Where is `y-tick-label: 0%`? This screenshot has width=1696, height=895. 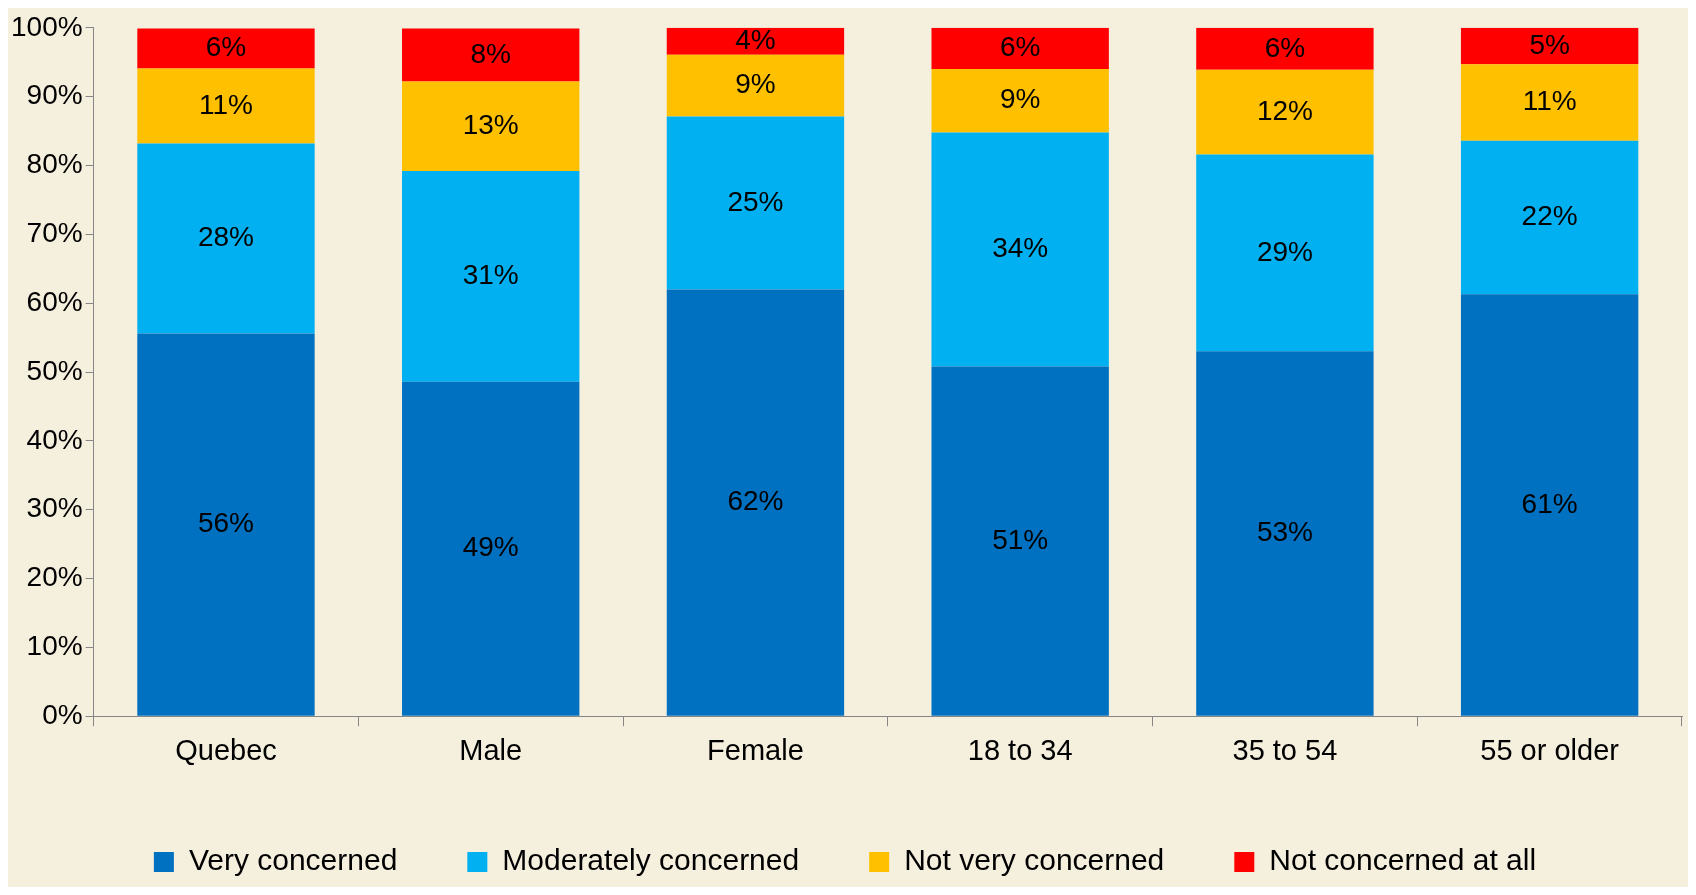 y-tick-label: 0% is located at coordinates (62, 714).